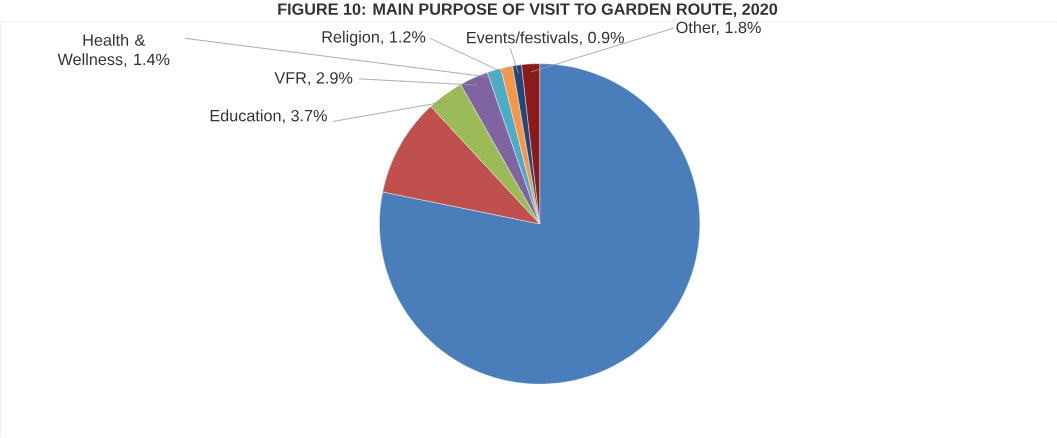 This screenshot has width=1057, height=438. I want to click on data-label: Events/festivals, 0.9%, so click(545, 38).